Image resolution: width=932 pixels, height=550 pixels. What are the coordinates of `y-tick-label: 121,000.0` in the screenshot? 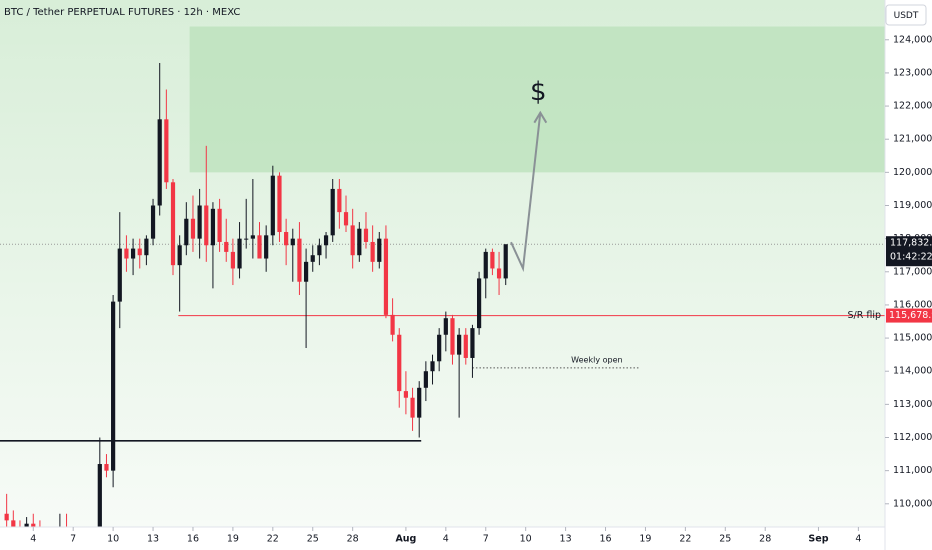 It's located at (912, 139).